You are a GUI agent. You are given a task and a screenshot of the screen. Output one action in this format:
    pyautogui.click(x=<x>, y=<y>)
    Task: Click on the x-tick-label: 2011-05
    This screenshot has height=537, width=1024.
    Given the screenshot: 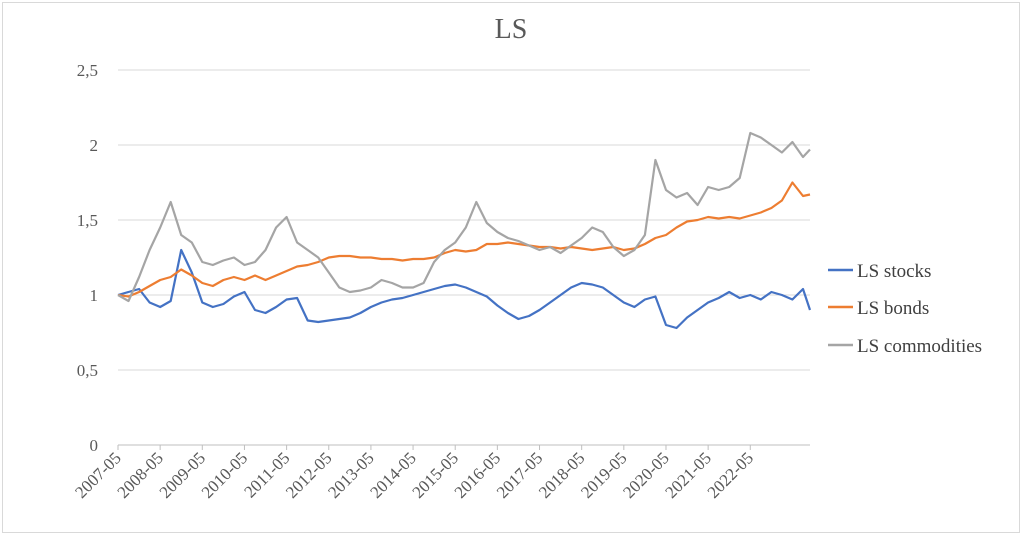 What is the action you would take?
    pyautogui.click(x=266, y=474)
    